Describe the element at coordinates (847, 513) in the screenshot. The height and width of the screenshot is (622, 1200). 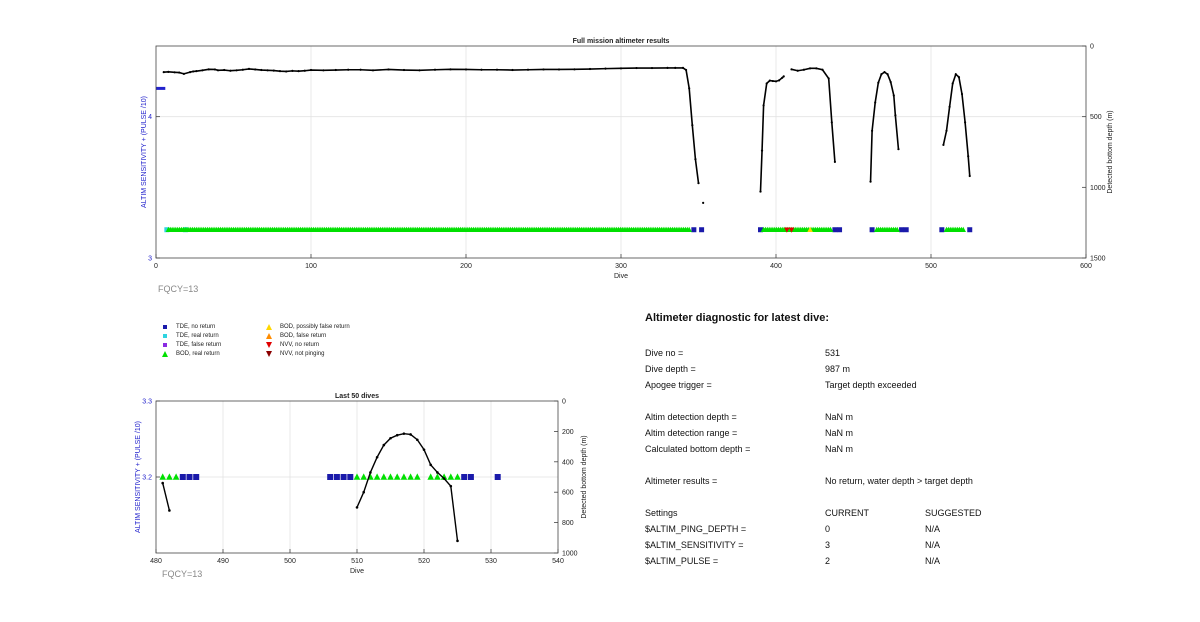
I see `current-header: CURRENT` at that location.